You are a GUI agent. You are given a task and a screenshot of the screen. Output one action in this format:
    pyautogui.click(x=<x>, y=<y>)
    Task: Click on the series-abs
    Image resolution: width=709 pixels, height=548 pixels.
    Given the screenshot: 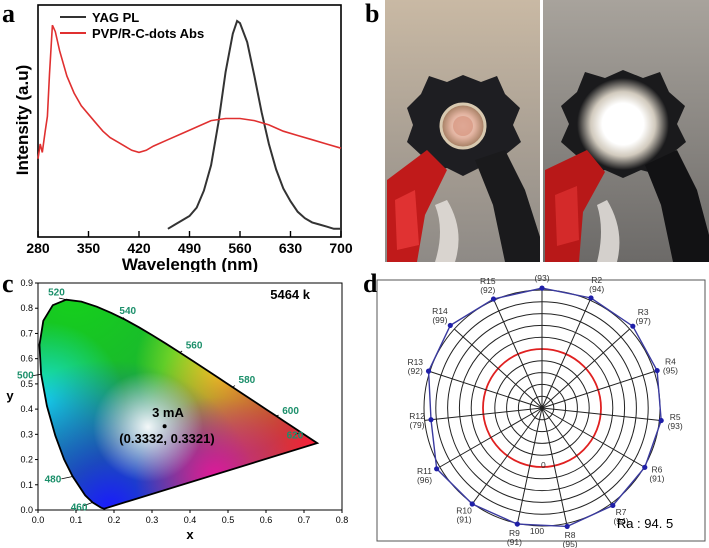 What is the action you would take?
    pyautogui.click(x=189, y=91)
    